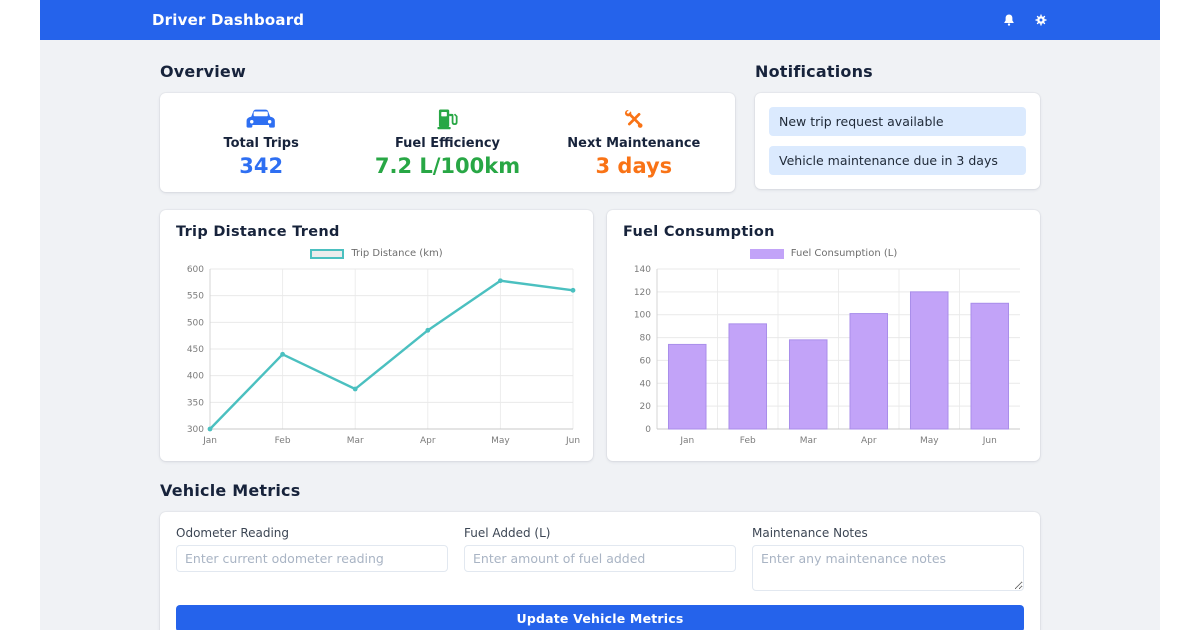 The height and width of the screenshot is (630, 1200). What do you see at coordinates (195, 270) in the screenshot?
I see `svg-text: 600` at bounding box center [195, 270].